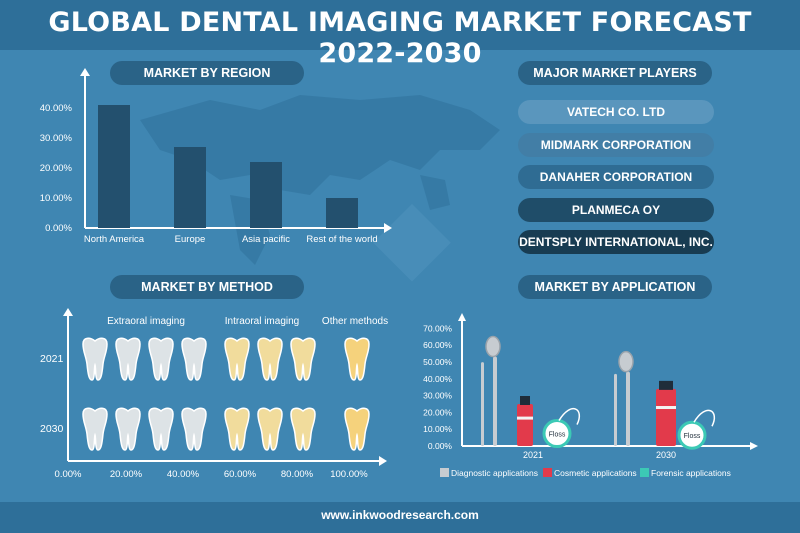  I want to click on method-y-arrow, so click(68, 312).